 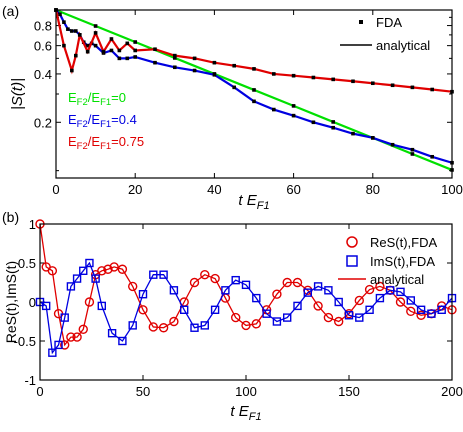 I want to click on panel-a-ytick-label: 0.4, so click(x=43, y=74).